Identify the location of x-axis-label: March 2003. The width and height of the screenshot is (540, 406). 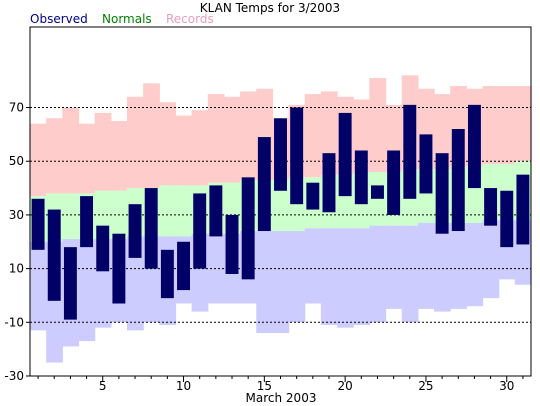
(281, 398).